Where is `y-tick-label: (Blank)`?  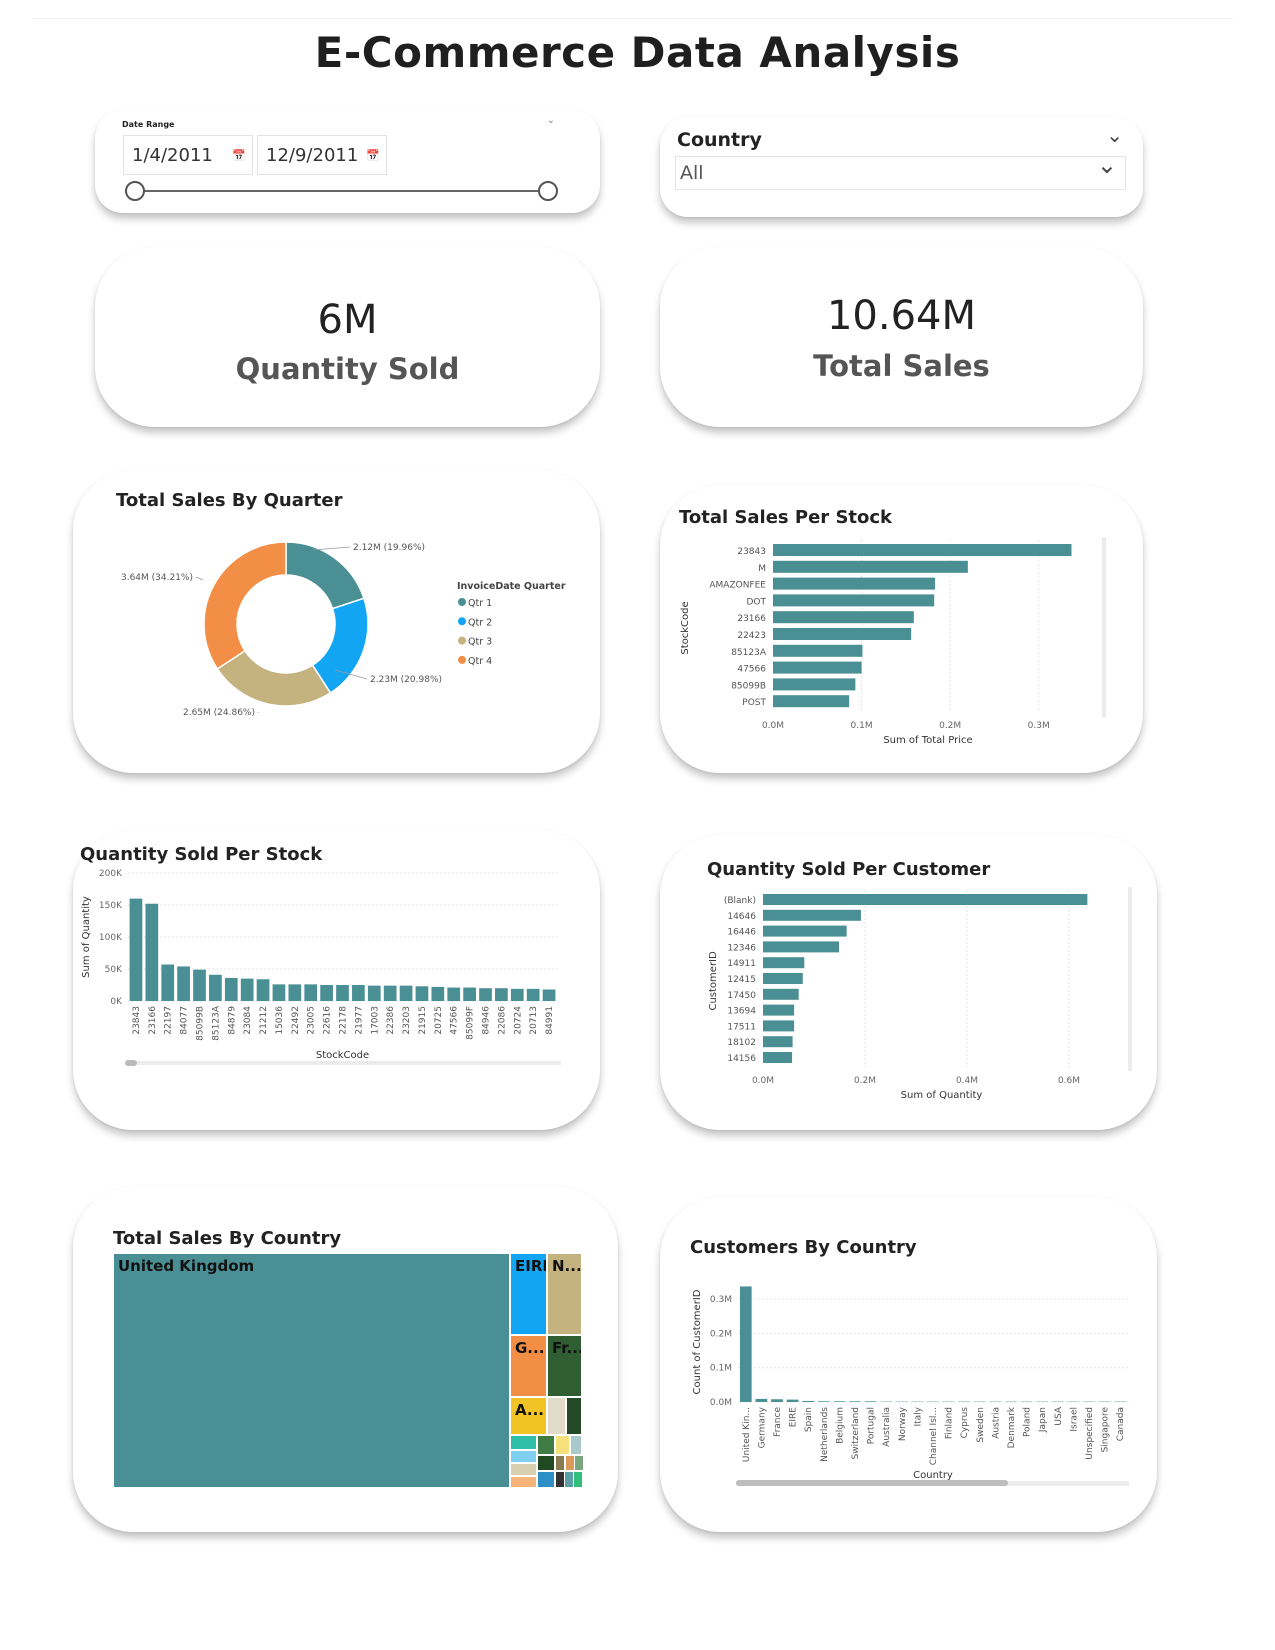 y-tick-label: (Blank) is located at coordinates (740, 901).